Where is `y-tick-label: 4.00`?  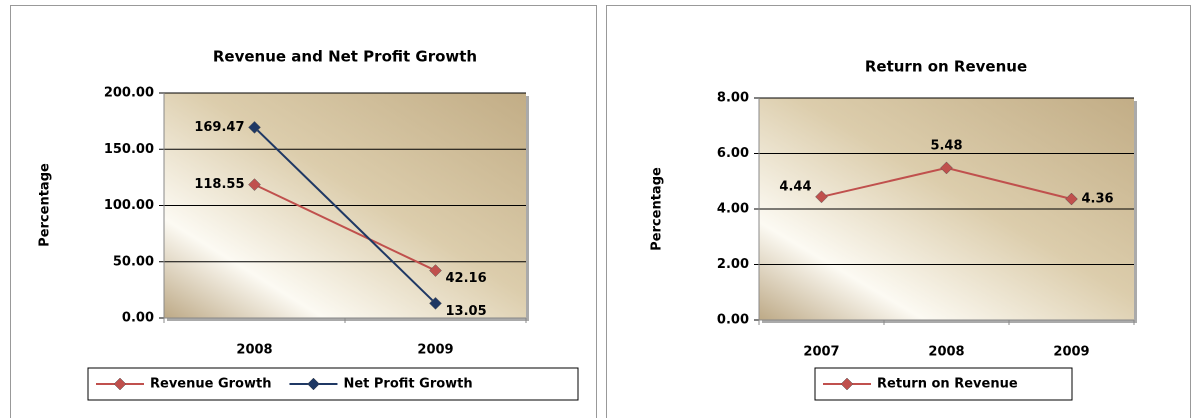 y-tick-label: 4.00 is located at coordinates (733, 209).